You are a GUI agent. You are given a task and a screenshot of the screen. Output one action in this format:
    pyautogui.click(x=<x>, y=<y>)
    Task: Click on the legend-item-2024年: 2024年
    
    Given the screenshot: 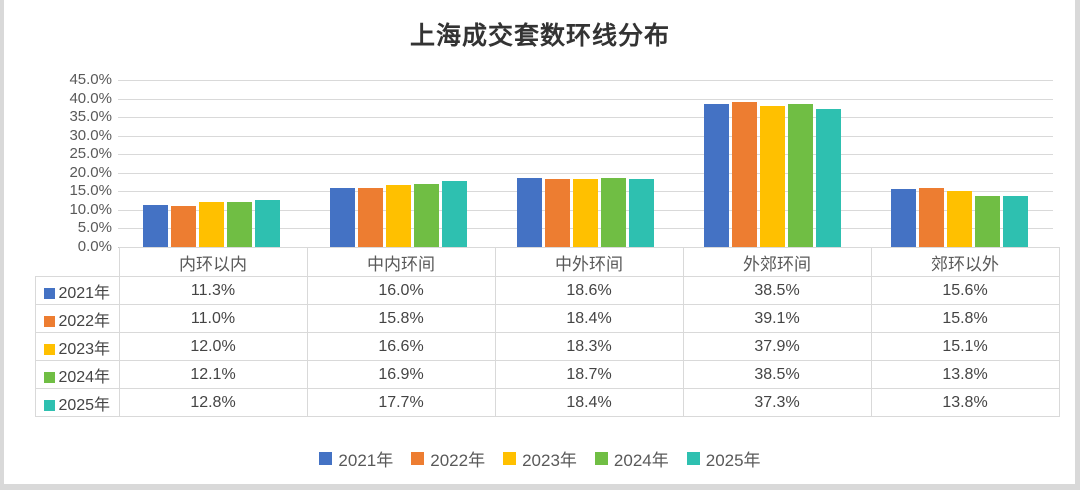 What is the action you would take?
    pyautogui.click(x=631, y=458)
    